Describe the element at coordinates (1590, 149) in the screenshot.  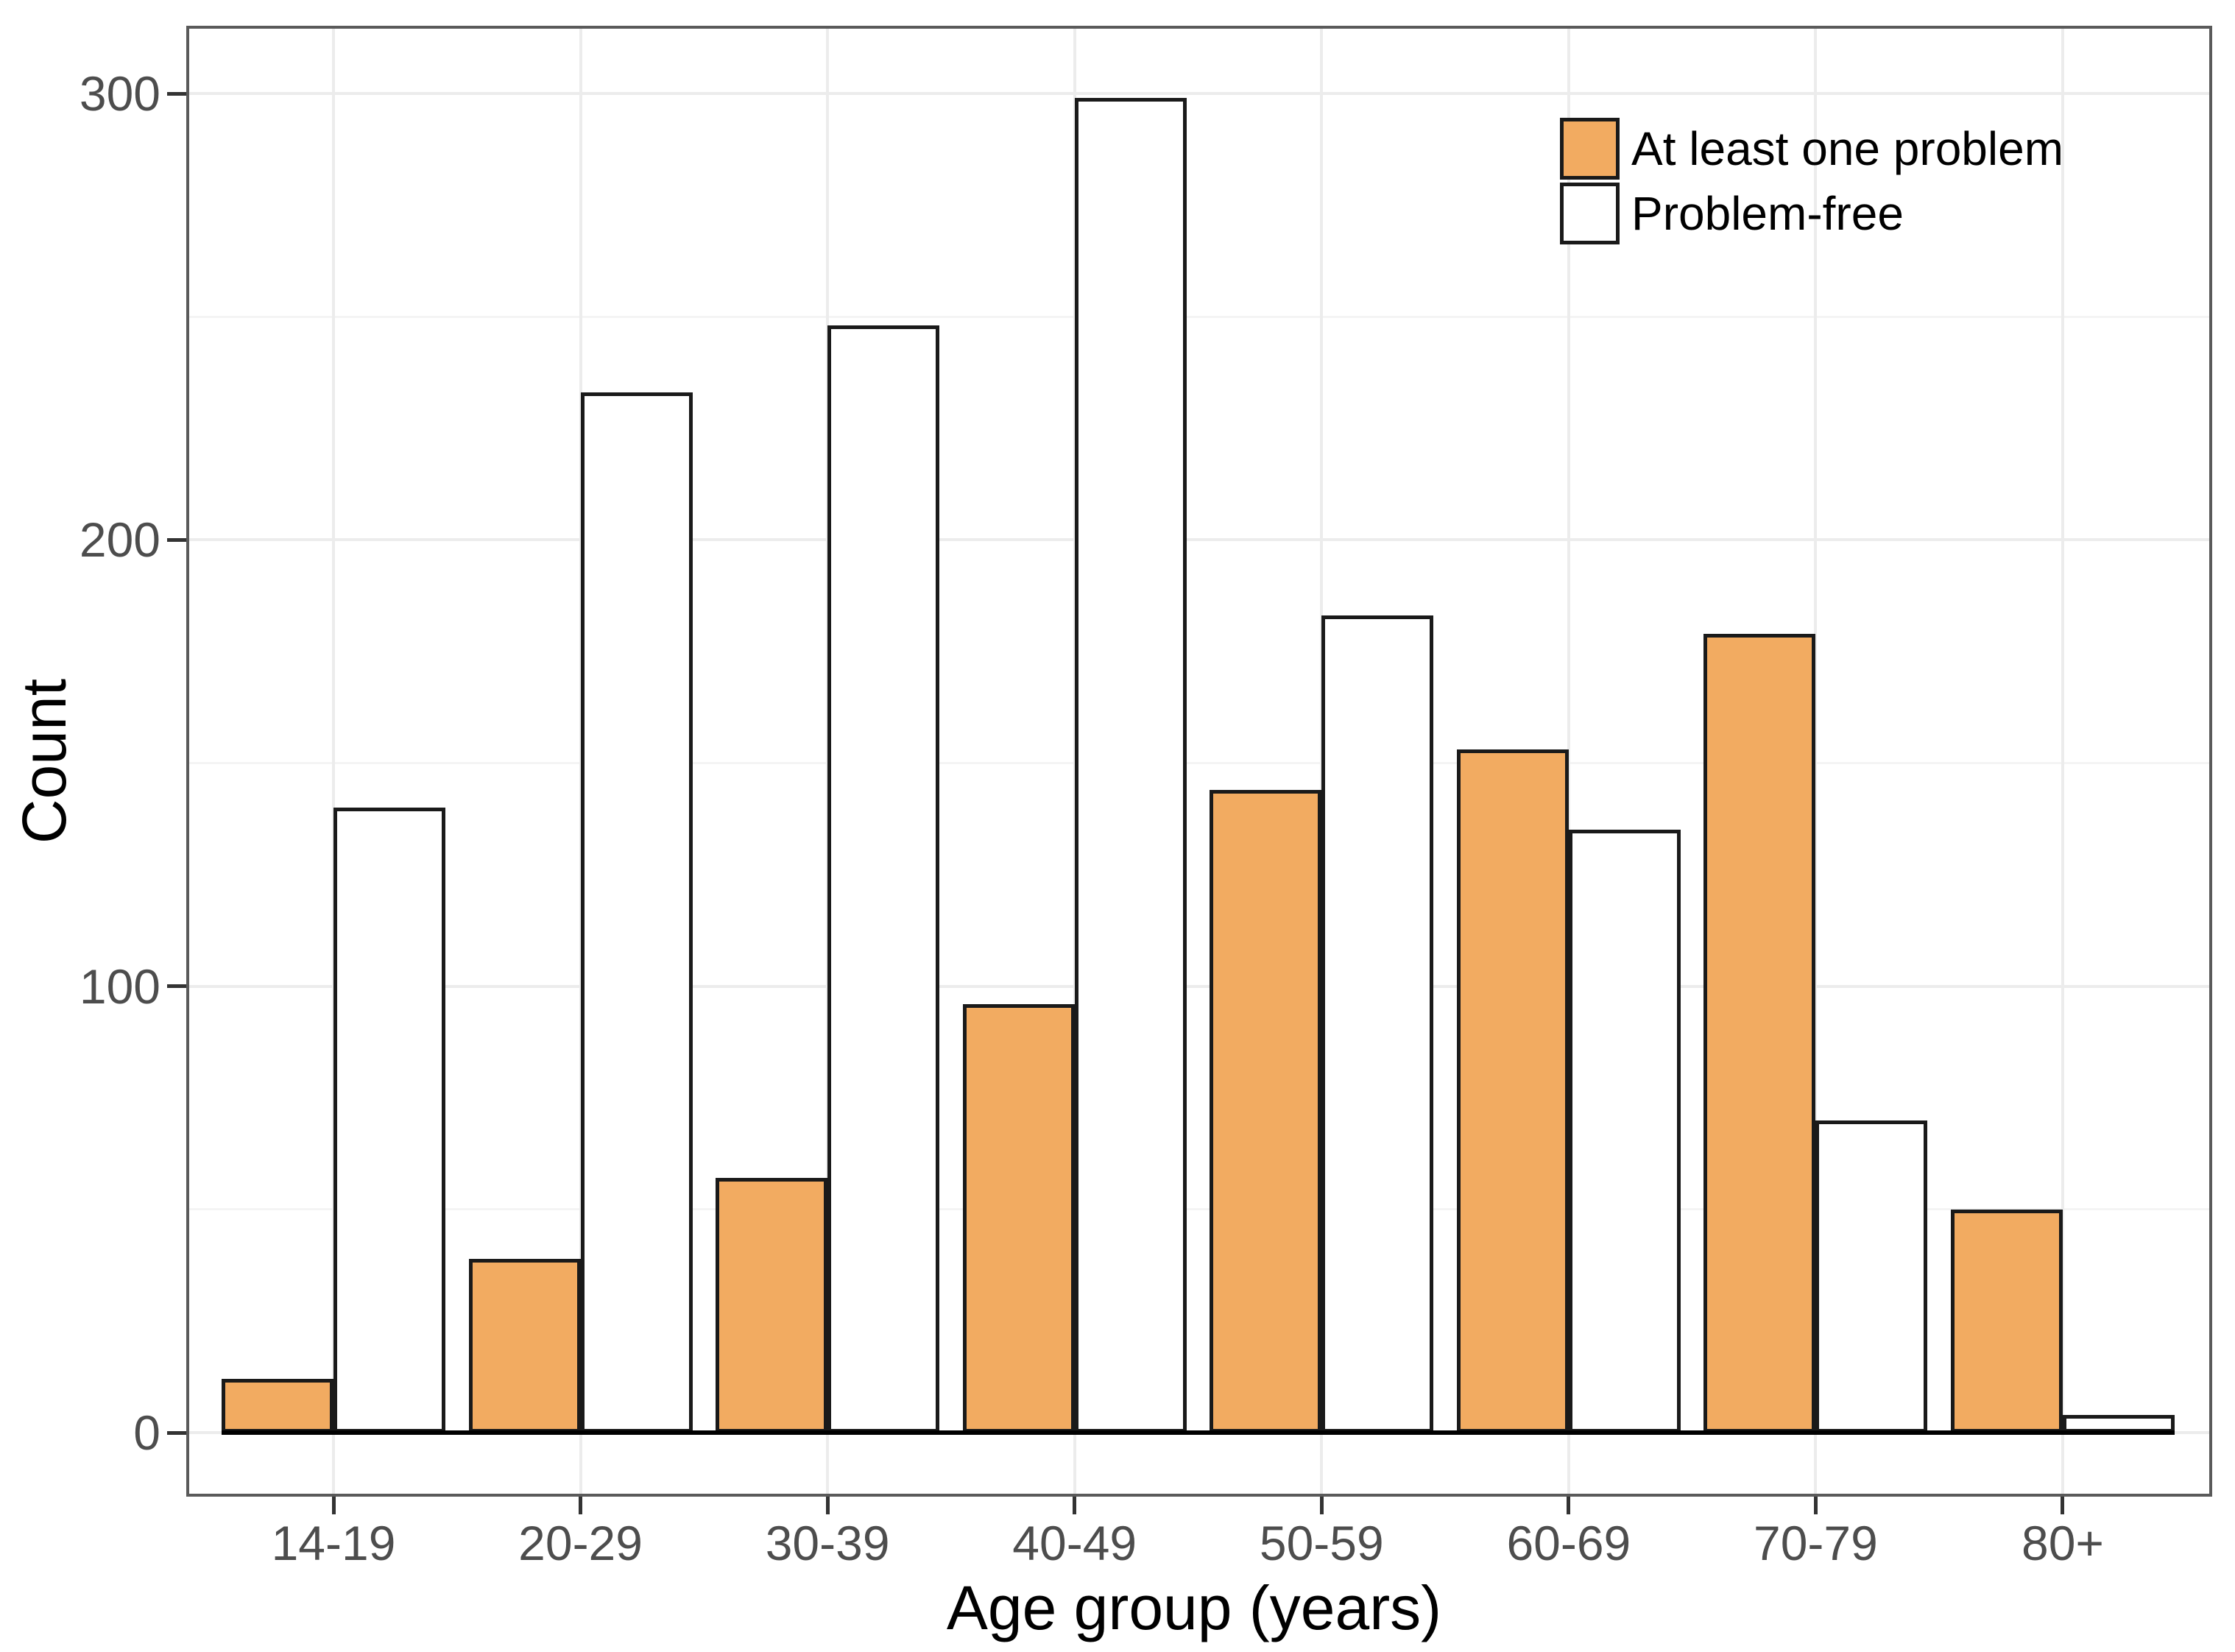
I see `legend-swatch-problem` at that location.